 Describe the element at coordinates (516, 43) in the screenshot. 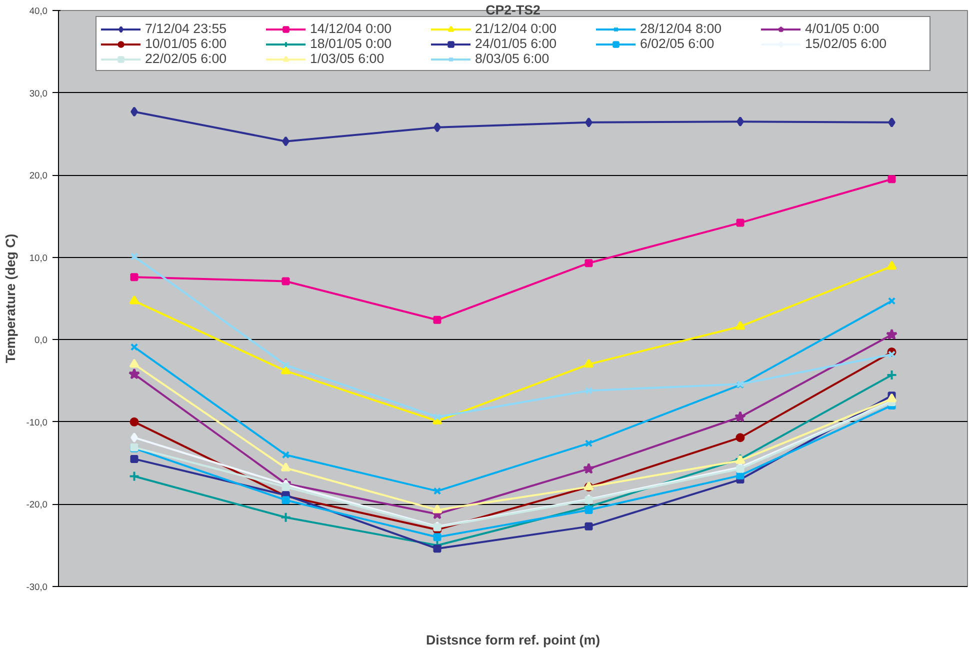

I see `legend-label: 24/01/05 6:00` at that location.